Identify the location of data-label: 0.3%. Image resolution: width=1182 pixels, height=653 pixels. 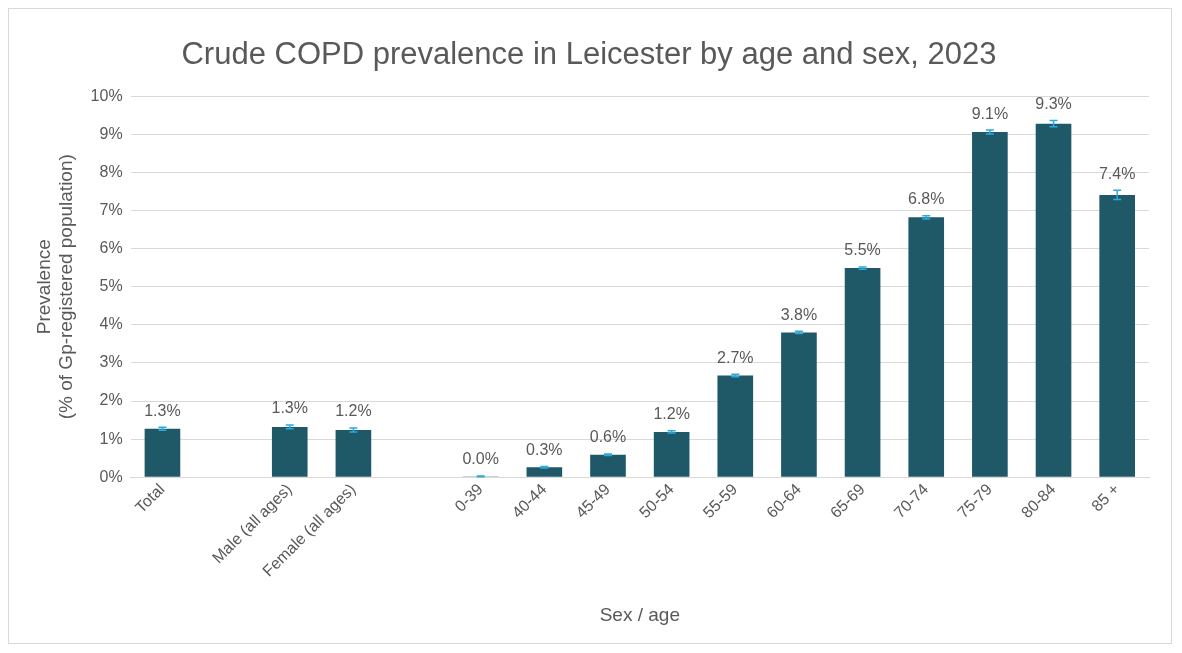
(544, 449).